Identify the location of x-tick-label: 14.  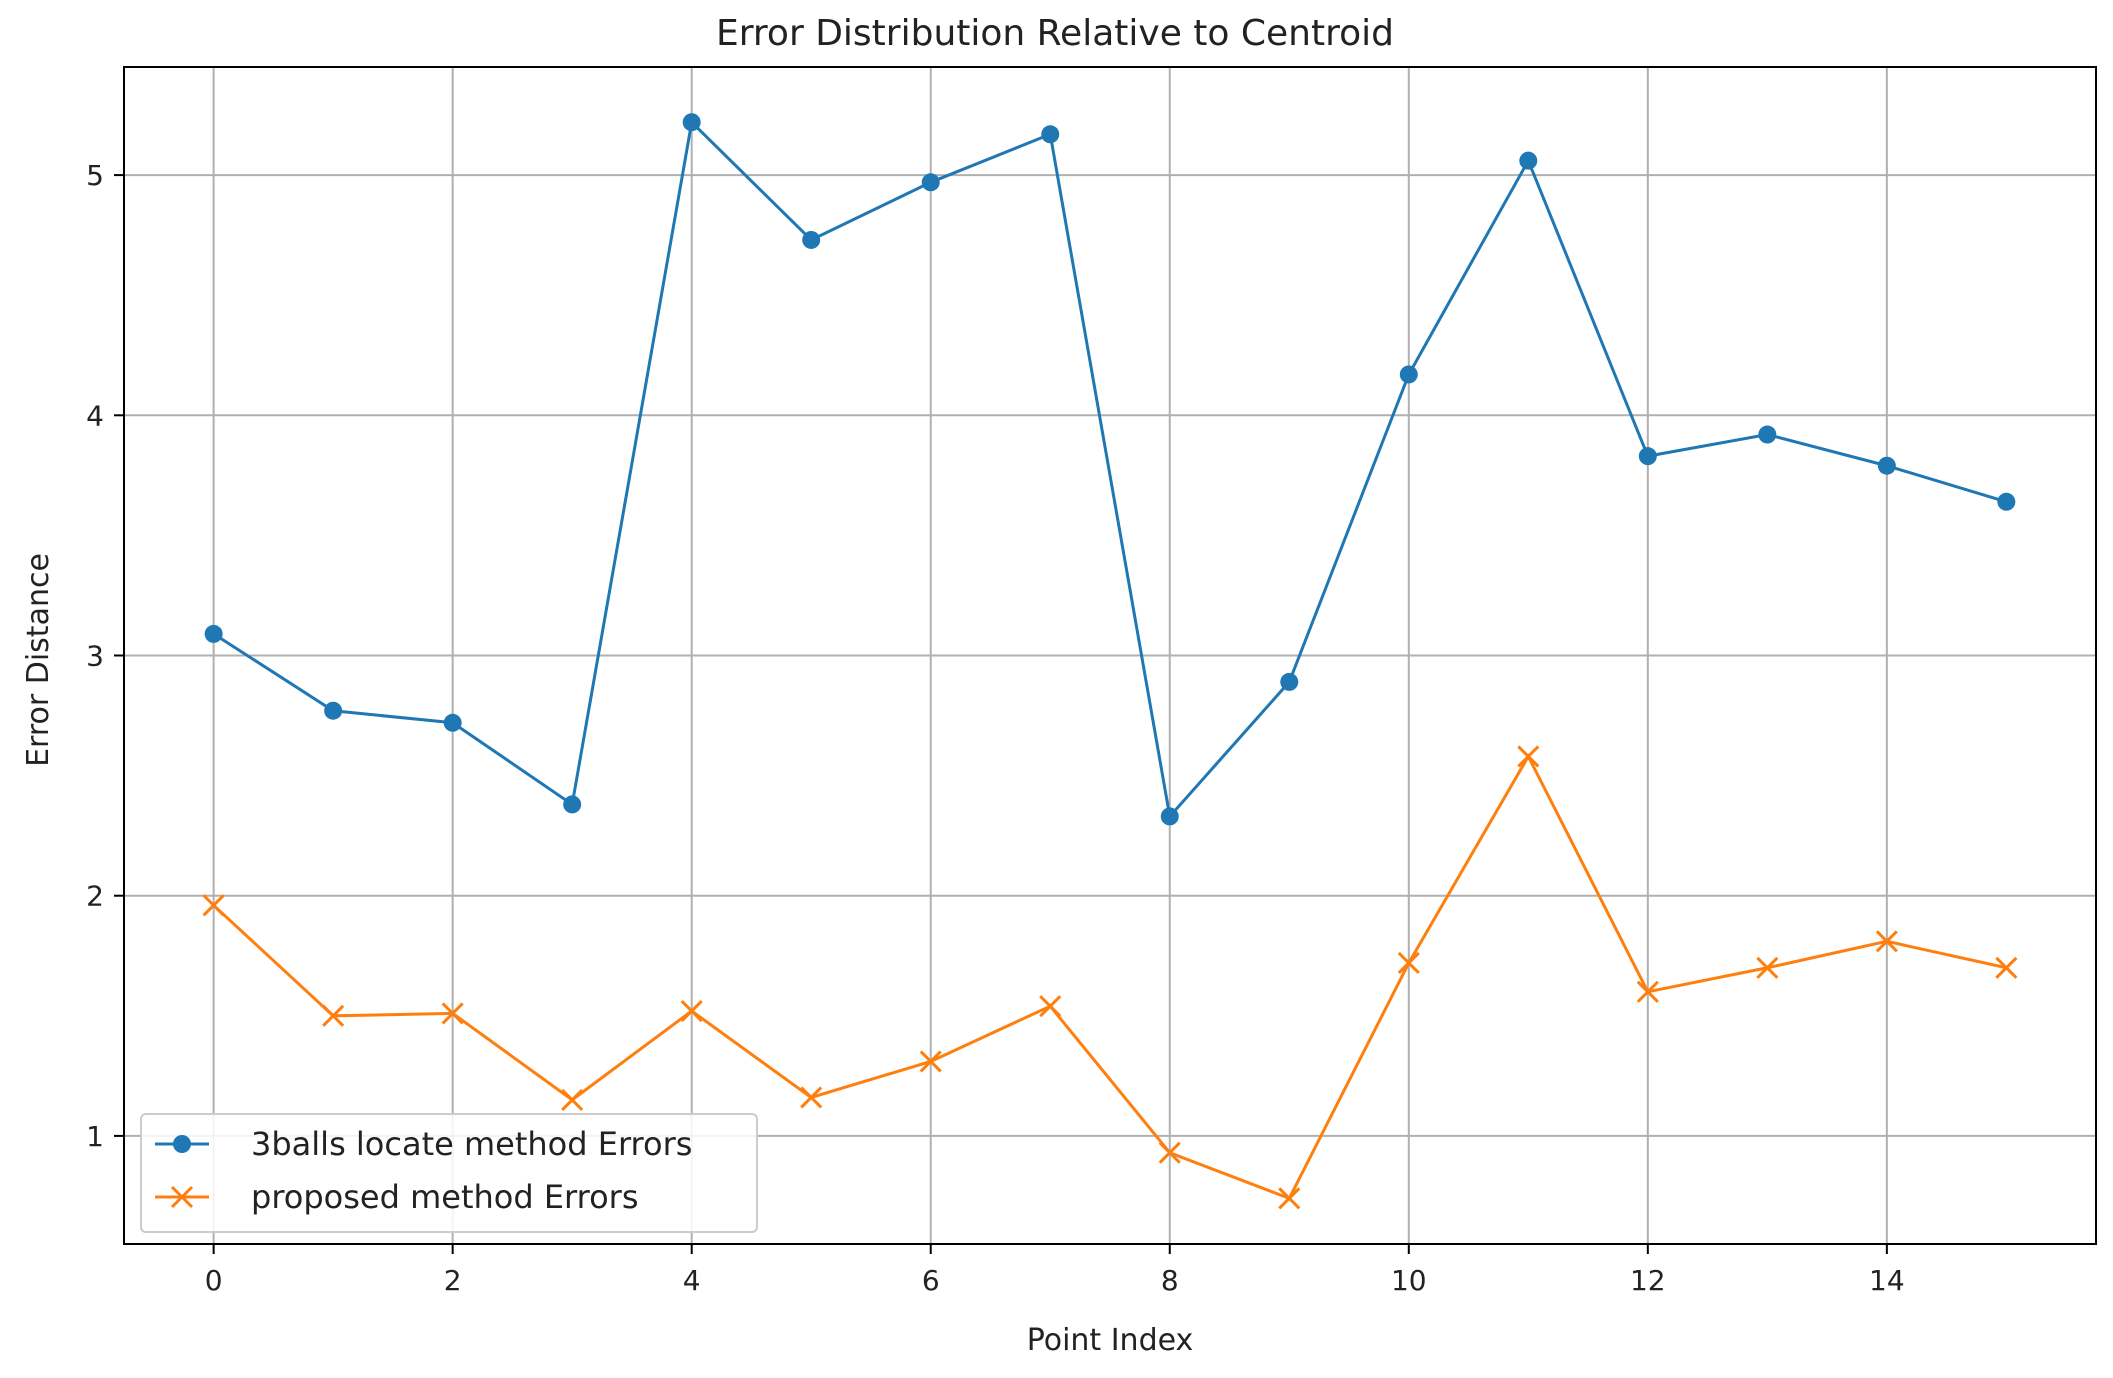
(1887, 1280).